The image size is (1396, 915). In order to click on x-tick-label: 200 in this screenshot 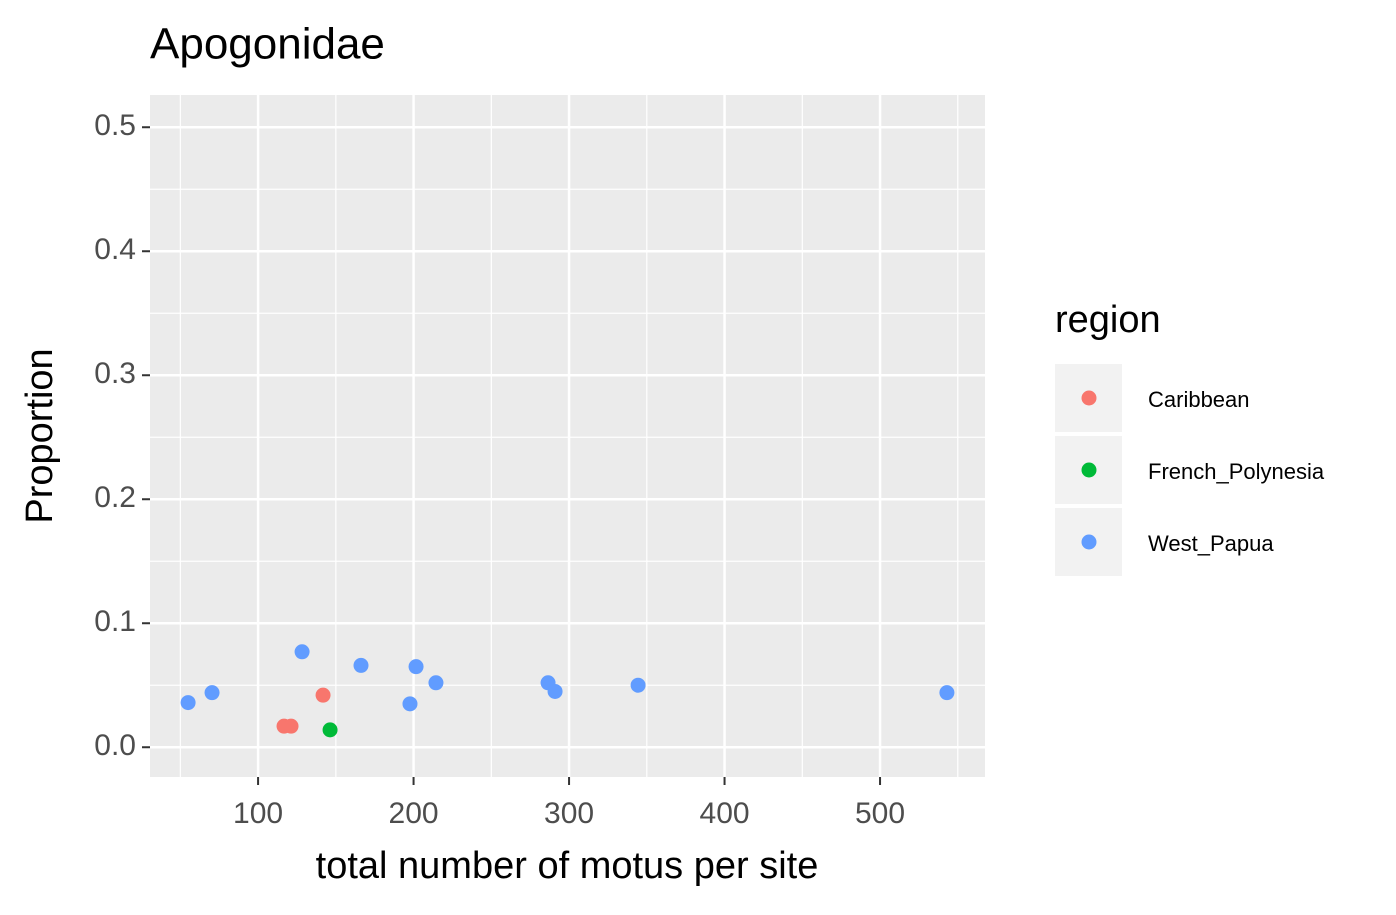, I will do `click(414, 813)`.